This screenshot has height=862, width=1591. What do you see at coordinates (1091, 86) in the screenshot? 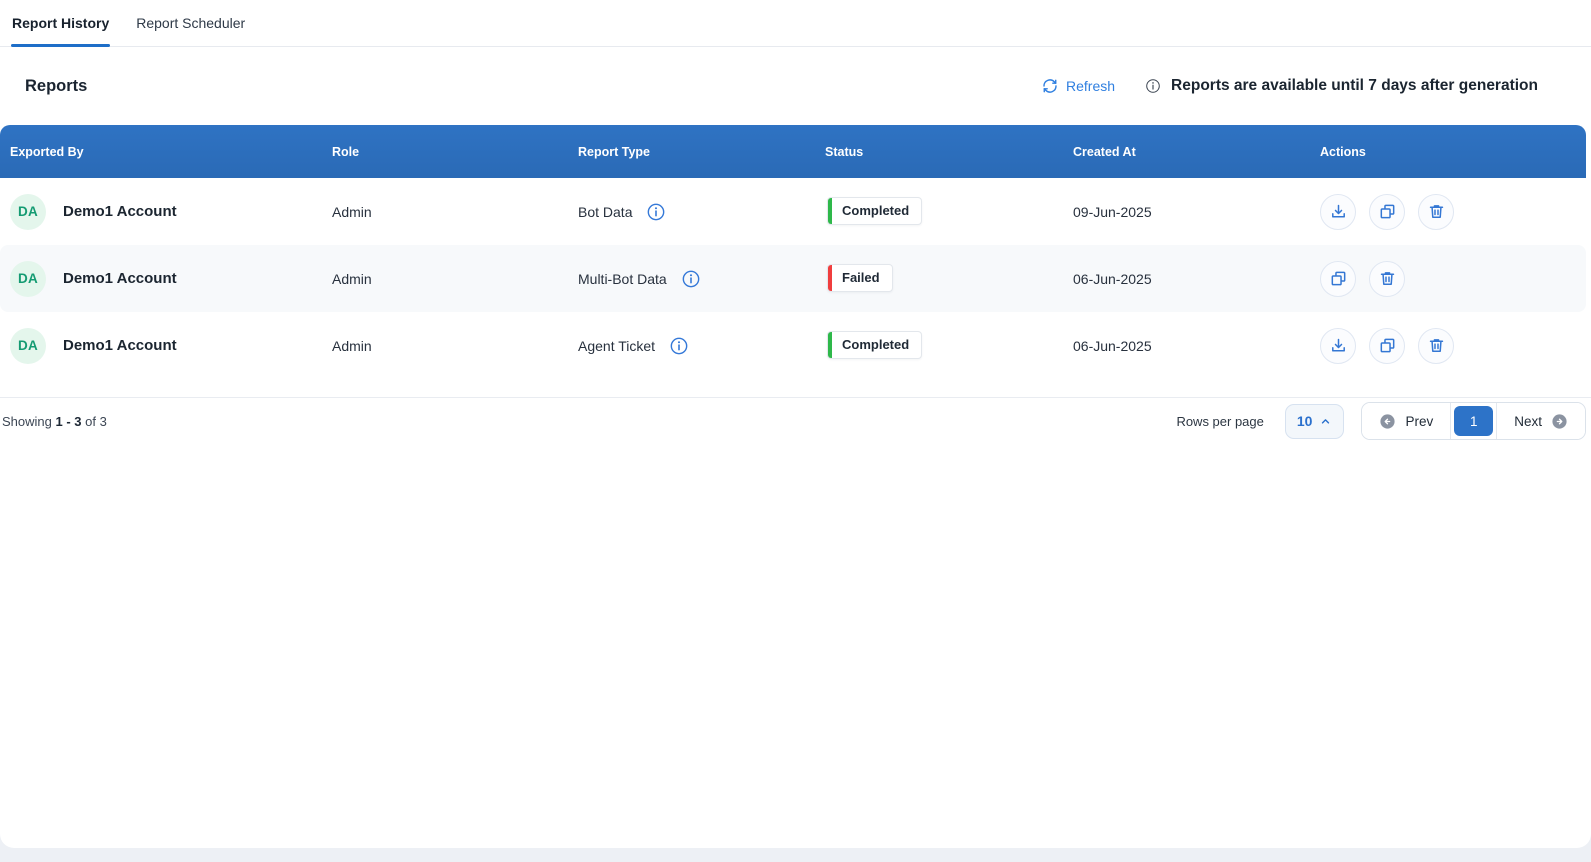
I see `refresh-label: Refresh` at bounding box center [1091, 86].